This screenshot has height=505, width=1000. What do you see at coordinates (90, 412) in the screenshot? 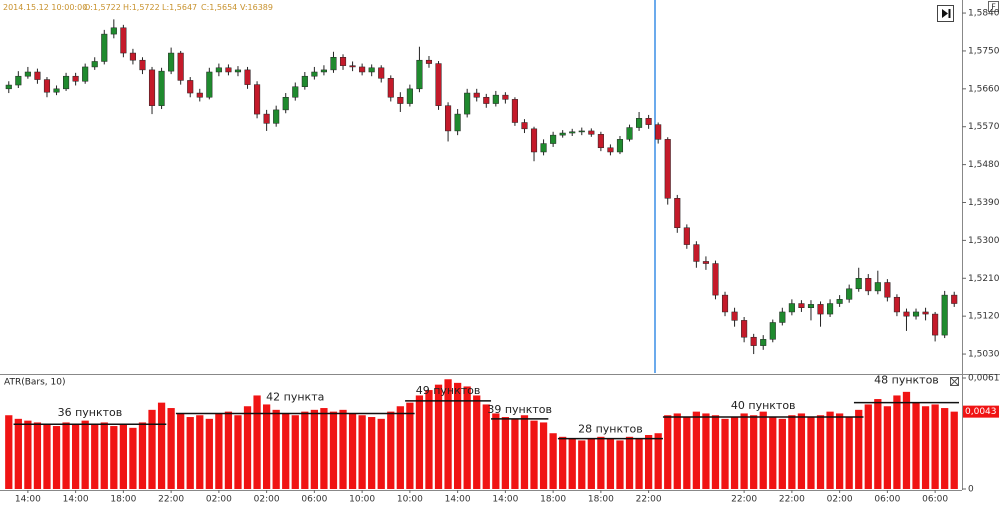
I see `level-annotation: 36 пунктов` at bounding box center [90, 412].